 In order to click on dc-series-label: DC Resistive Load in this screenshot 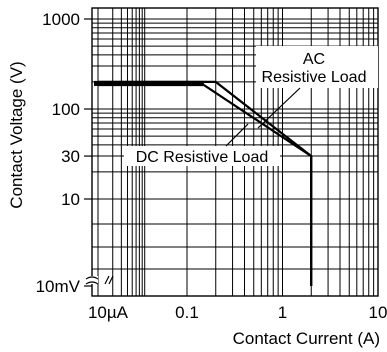, I will do `click(202, 157)`.